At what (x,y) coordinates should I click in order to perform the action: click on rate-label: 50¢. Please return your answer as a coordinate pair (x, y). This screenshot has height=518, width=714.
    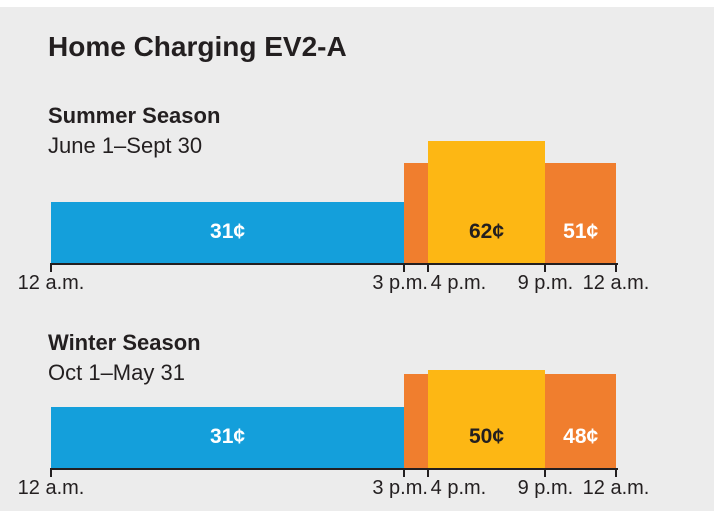
    Looking at the image, I should click on (486, 436).